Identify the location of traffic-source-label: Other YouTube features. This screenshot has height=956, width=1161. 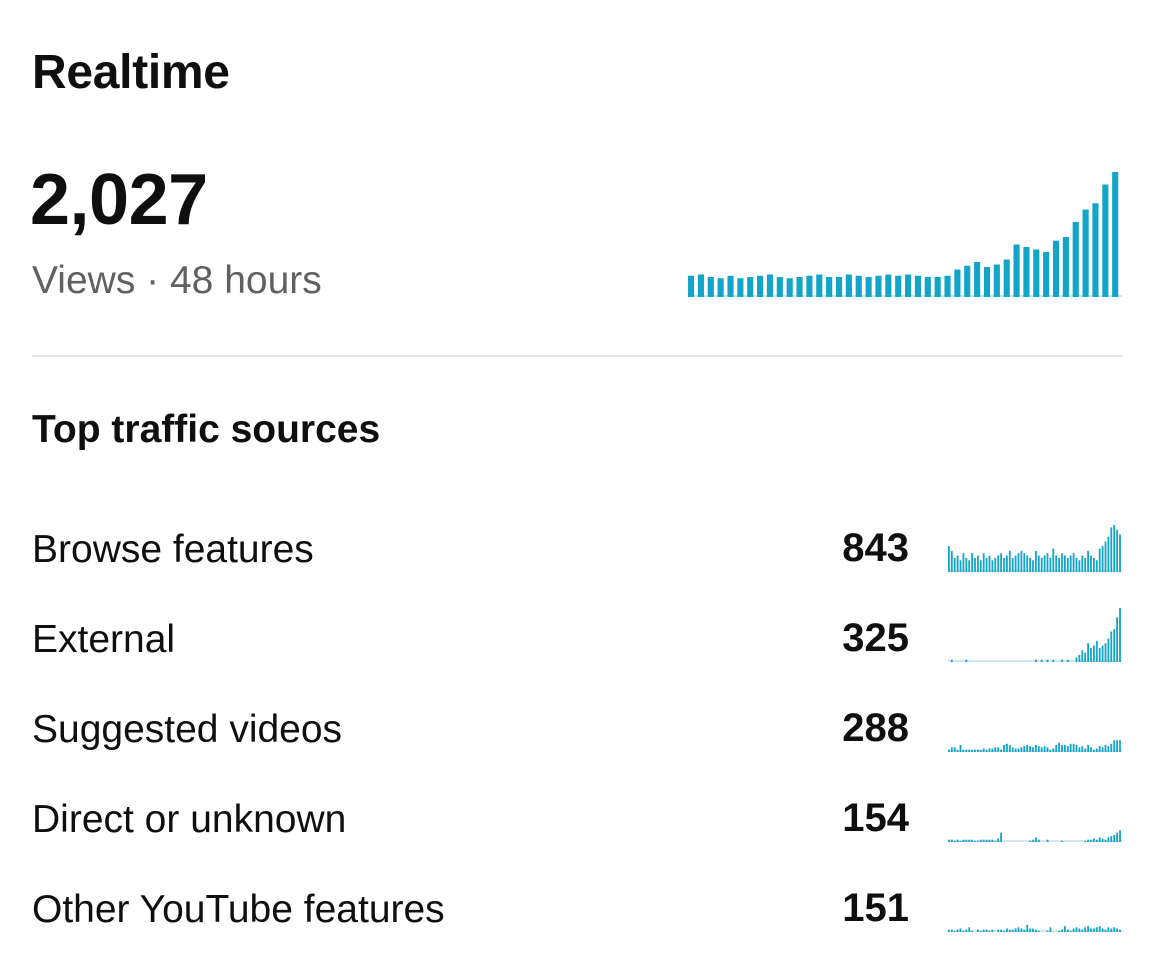
(238, 909).